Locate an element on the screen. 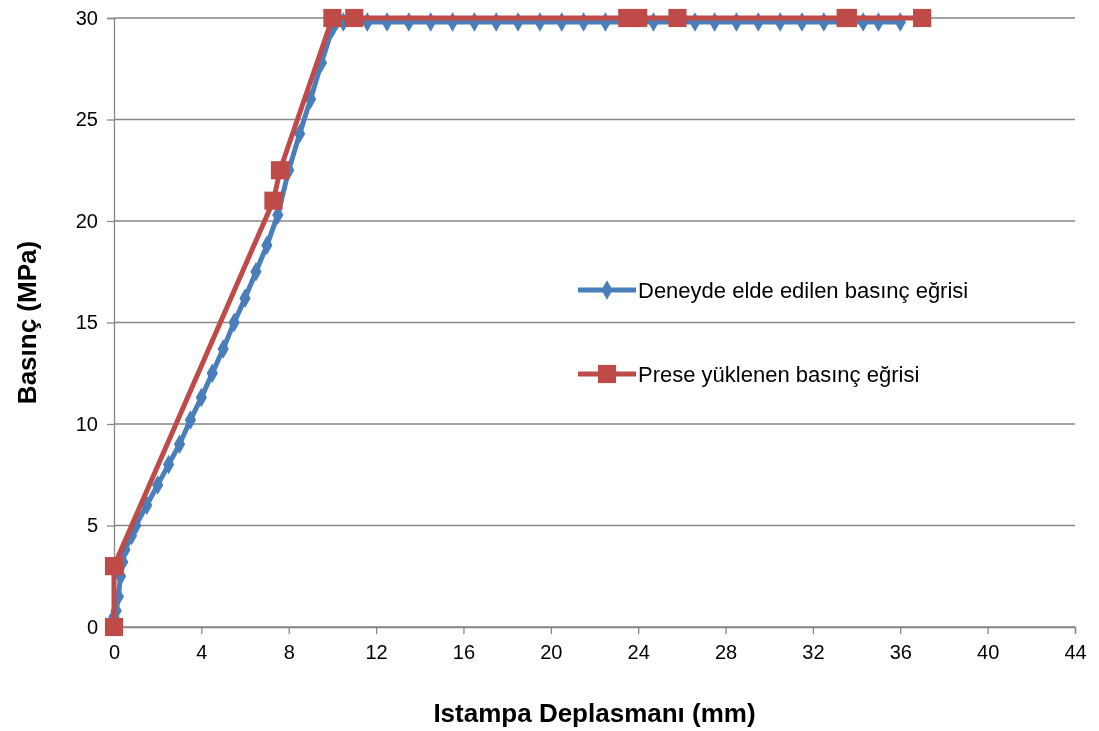 The image size is (1099, 731). x-tick-label: 44 is located at coordinates (1075, 652).